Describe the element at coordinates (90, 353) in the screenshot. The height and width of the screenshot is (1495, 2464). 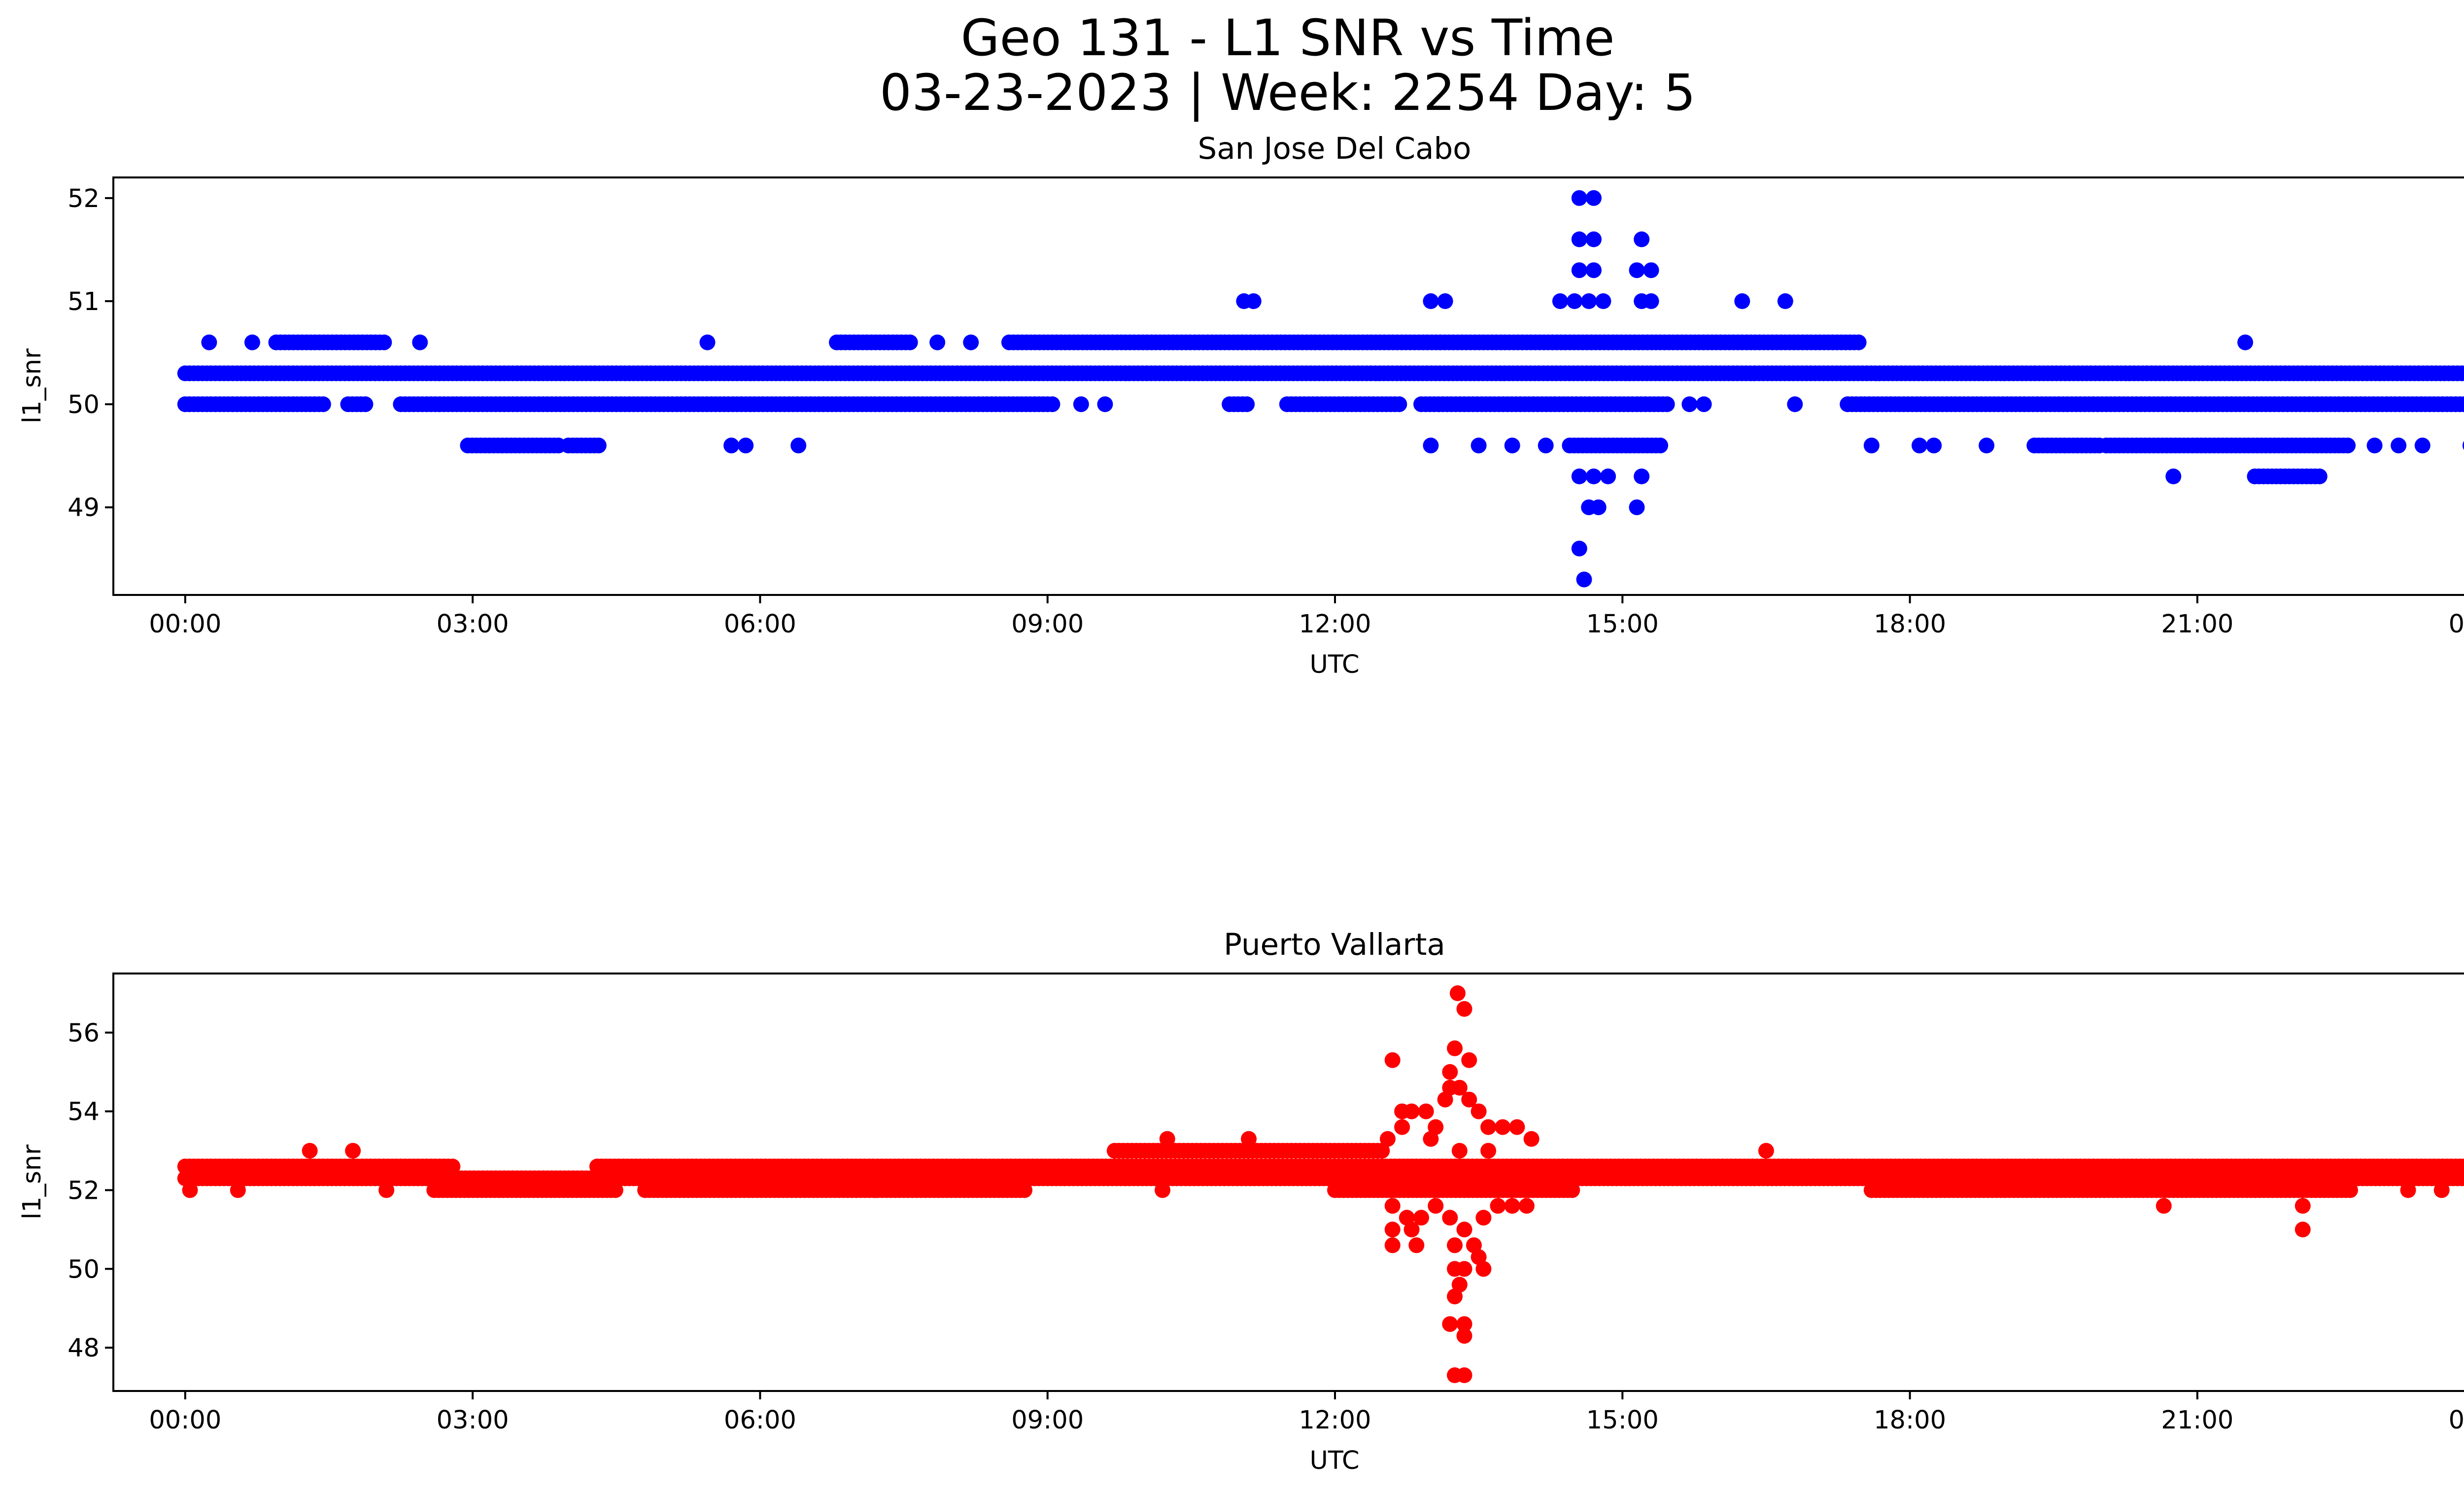
I see `y-axis-ticks: 49 50 51 52` at that location.